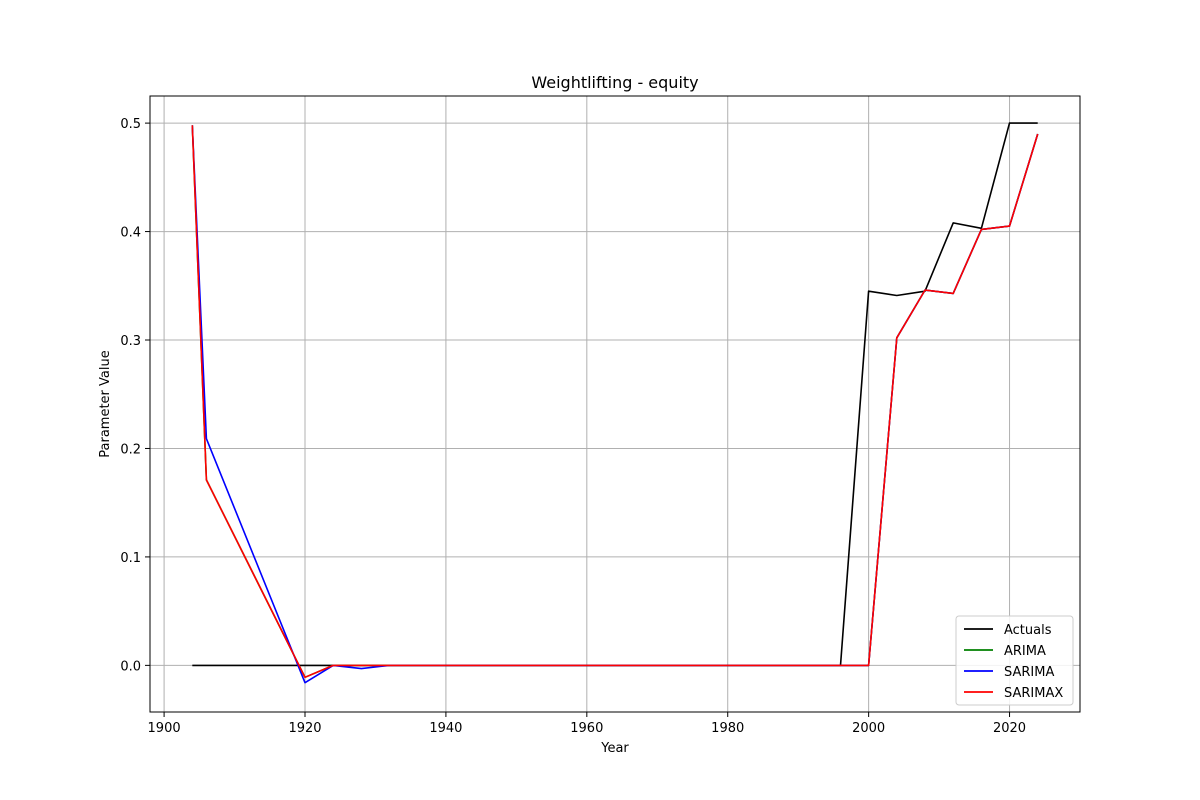 The image size is (1200, 800). I want to click on legend-label-actuals: Actuals, so click(1028, 630).